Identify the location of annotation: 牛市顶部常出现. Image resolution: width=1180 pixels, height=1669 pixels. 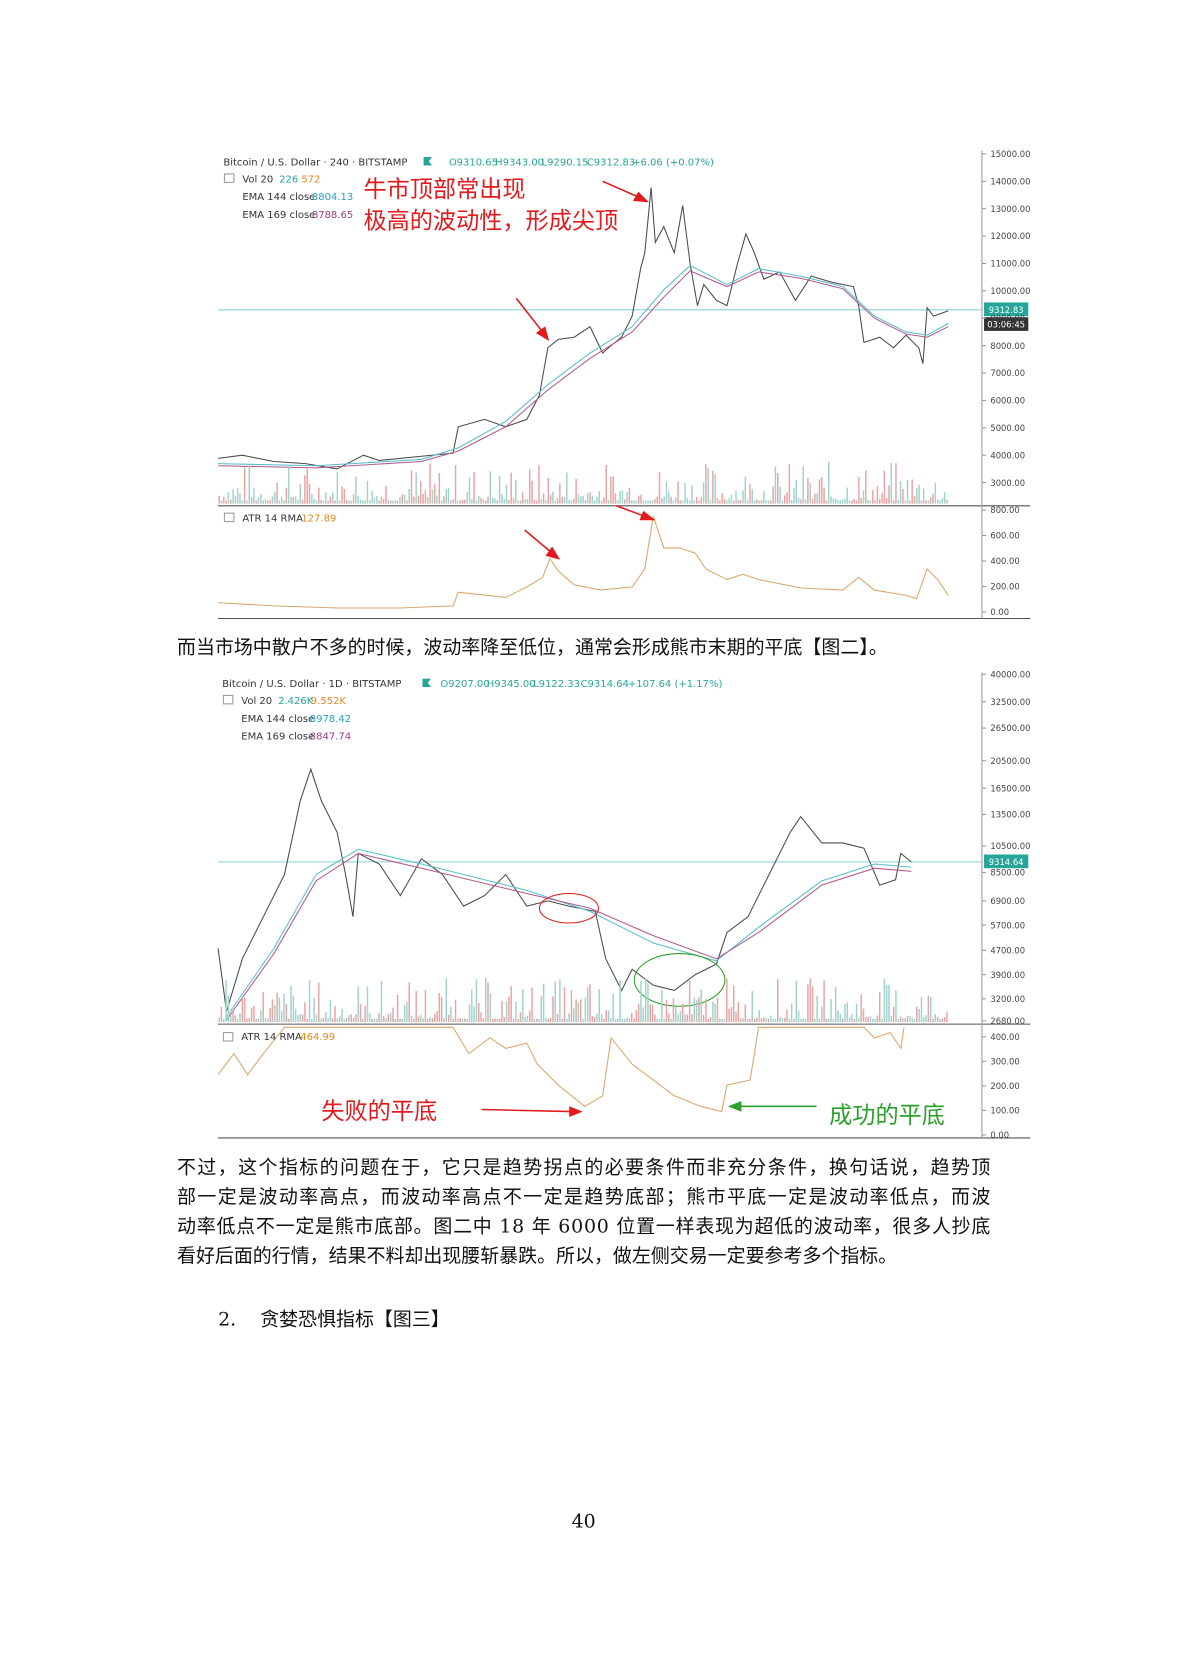
(444, 189).